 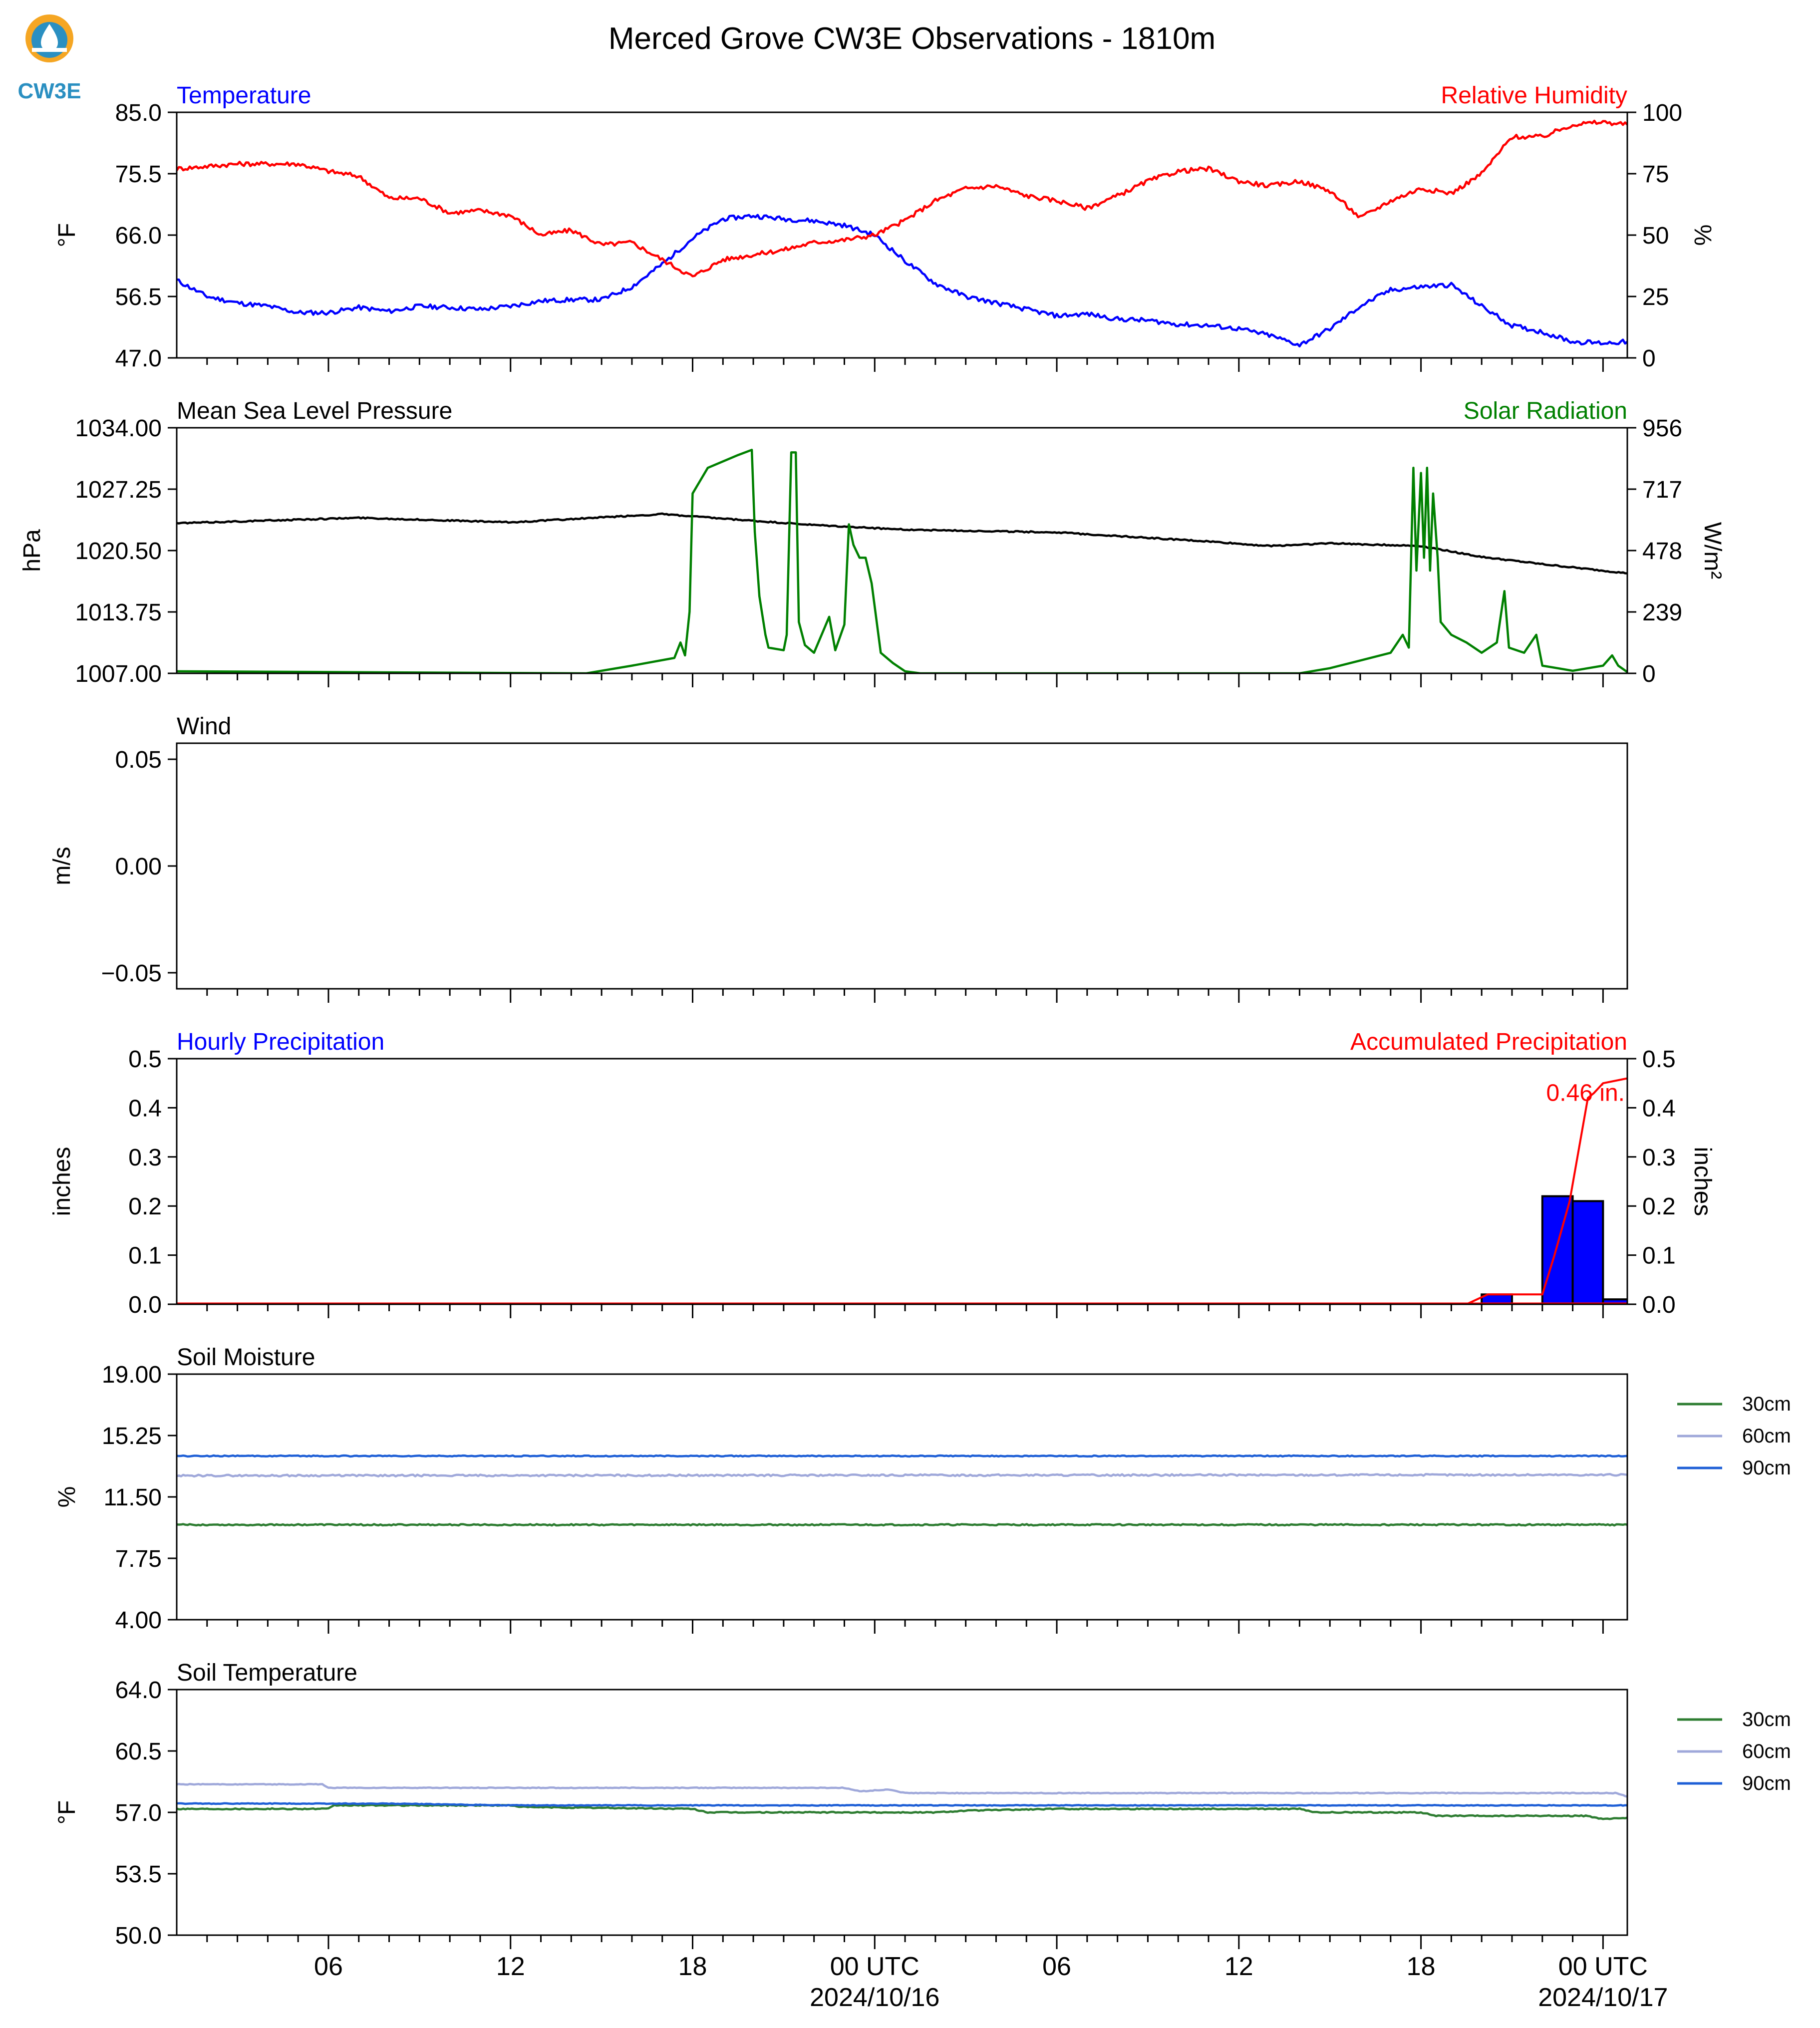 I want to click on y-tick-label: 1027.25, so click(x=118, y=490).